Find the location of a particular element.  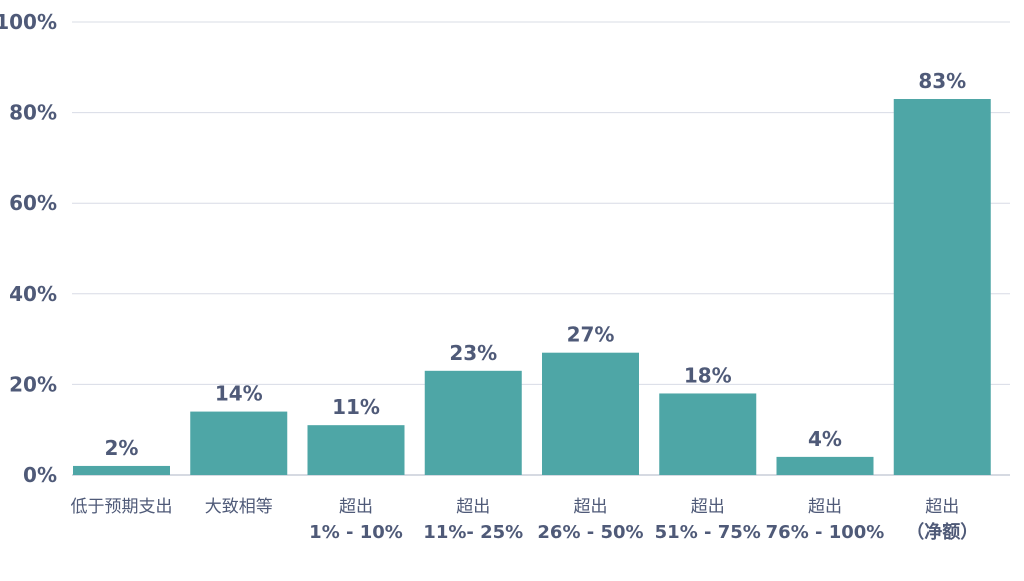

x-tick-label: 11%- 25% is located at coordinates (473, 532).